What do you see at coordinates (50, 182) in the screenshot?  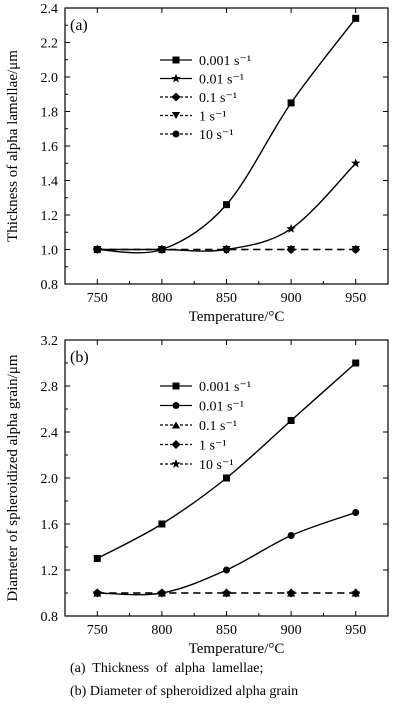 I see `y-tick-label: 1.4` at bounding box center [50, 182].